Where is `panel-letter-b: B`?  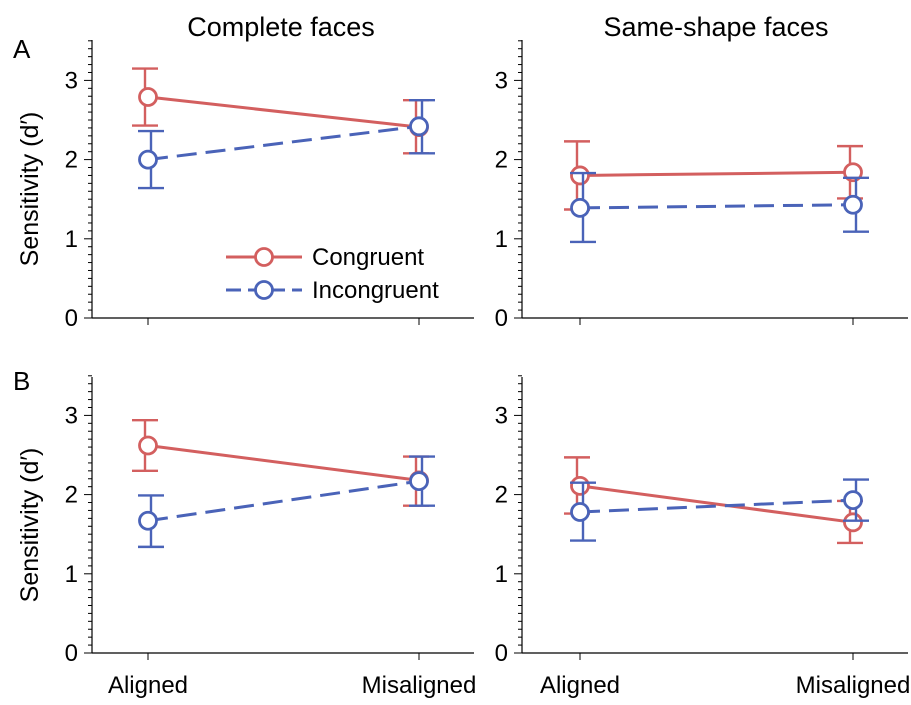
panel-letter-b: B is located at coordinates (21, 381).